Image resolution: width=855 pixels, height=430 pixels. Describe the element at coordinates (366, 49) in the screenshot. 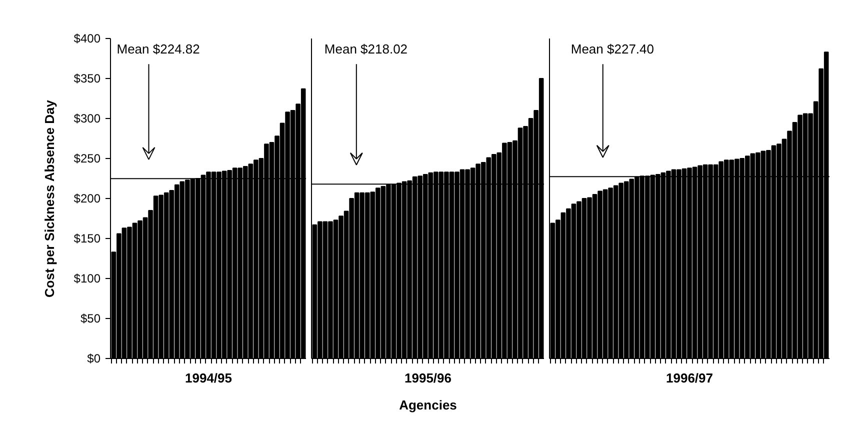

I see `ref-line-label: Mean $218.02` at that location.